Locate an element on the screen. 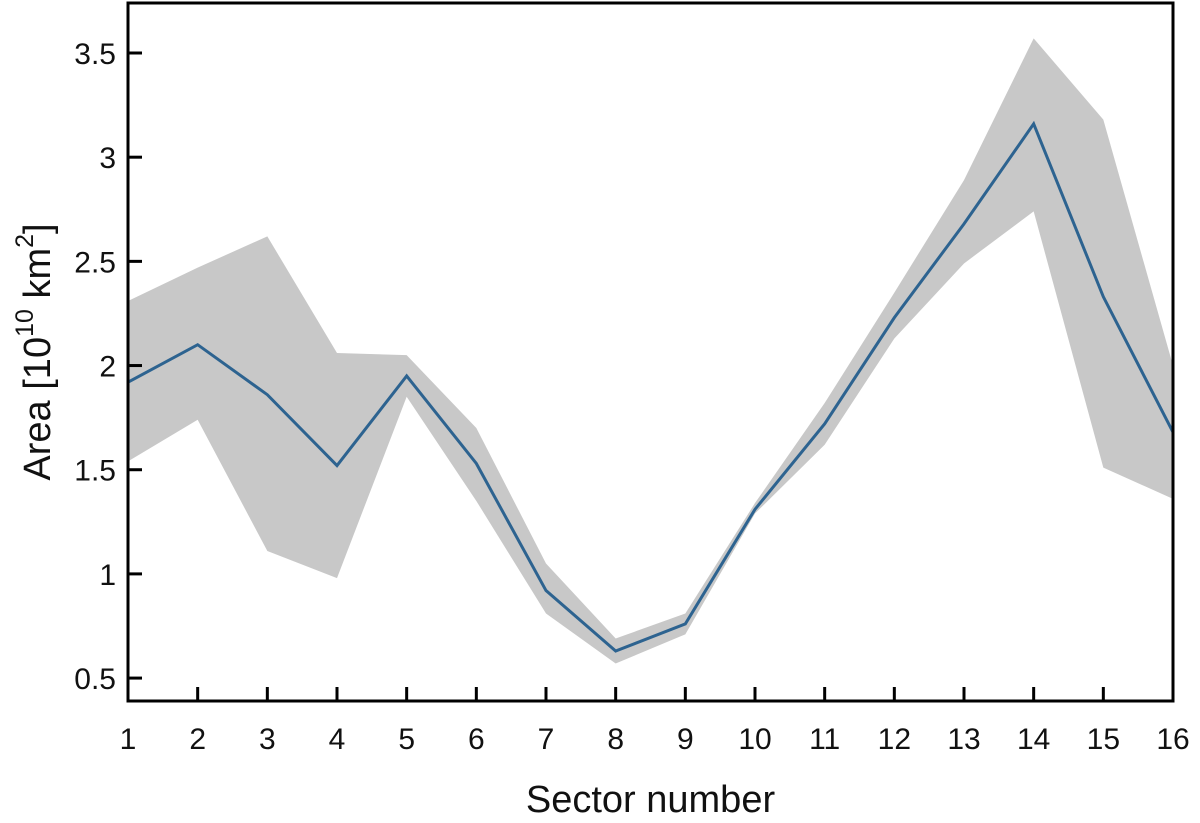 This screenshot has height=823, width=1200. y-axis-title-unit-exponent: 2 is located at coordinates (25, 241).